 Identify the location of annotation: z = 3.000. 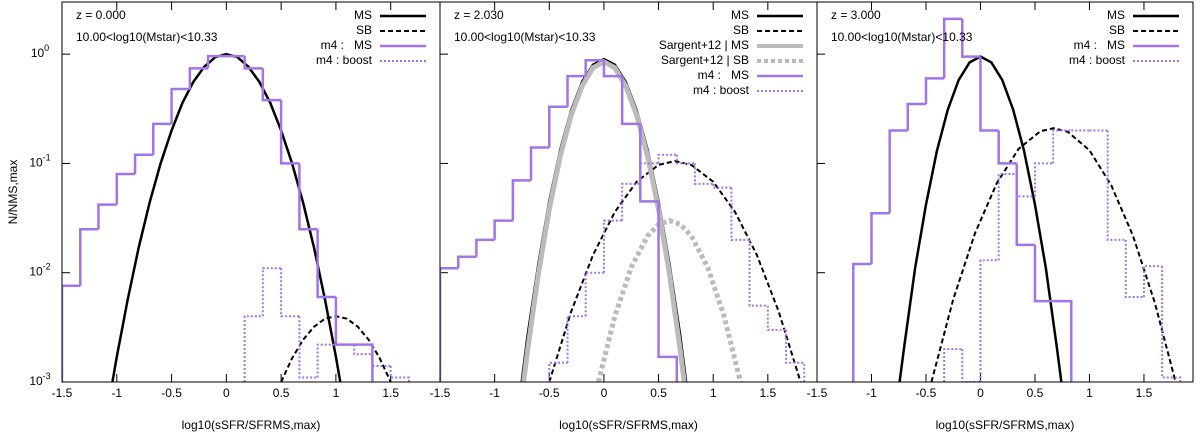
(856, 15).